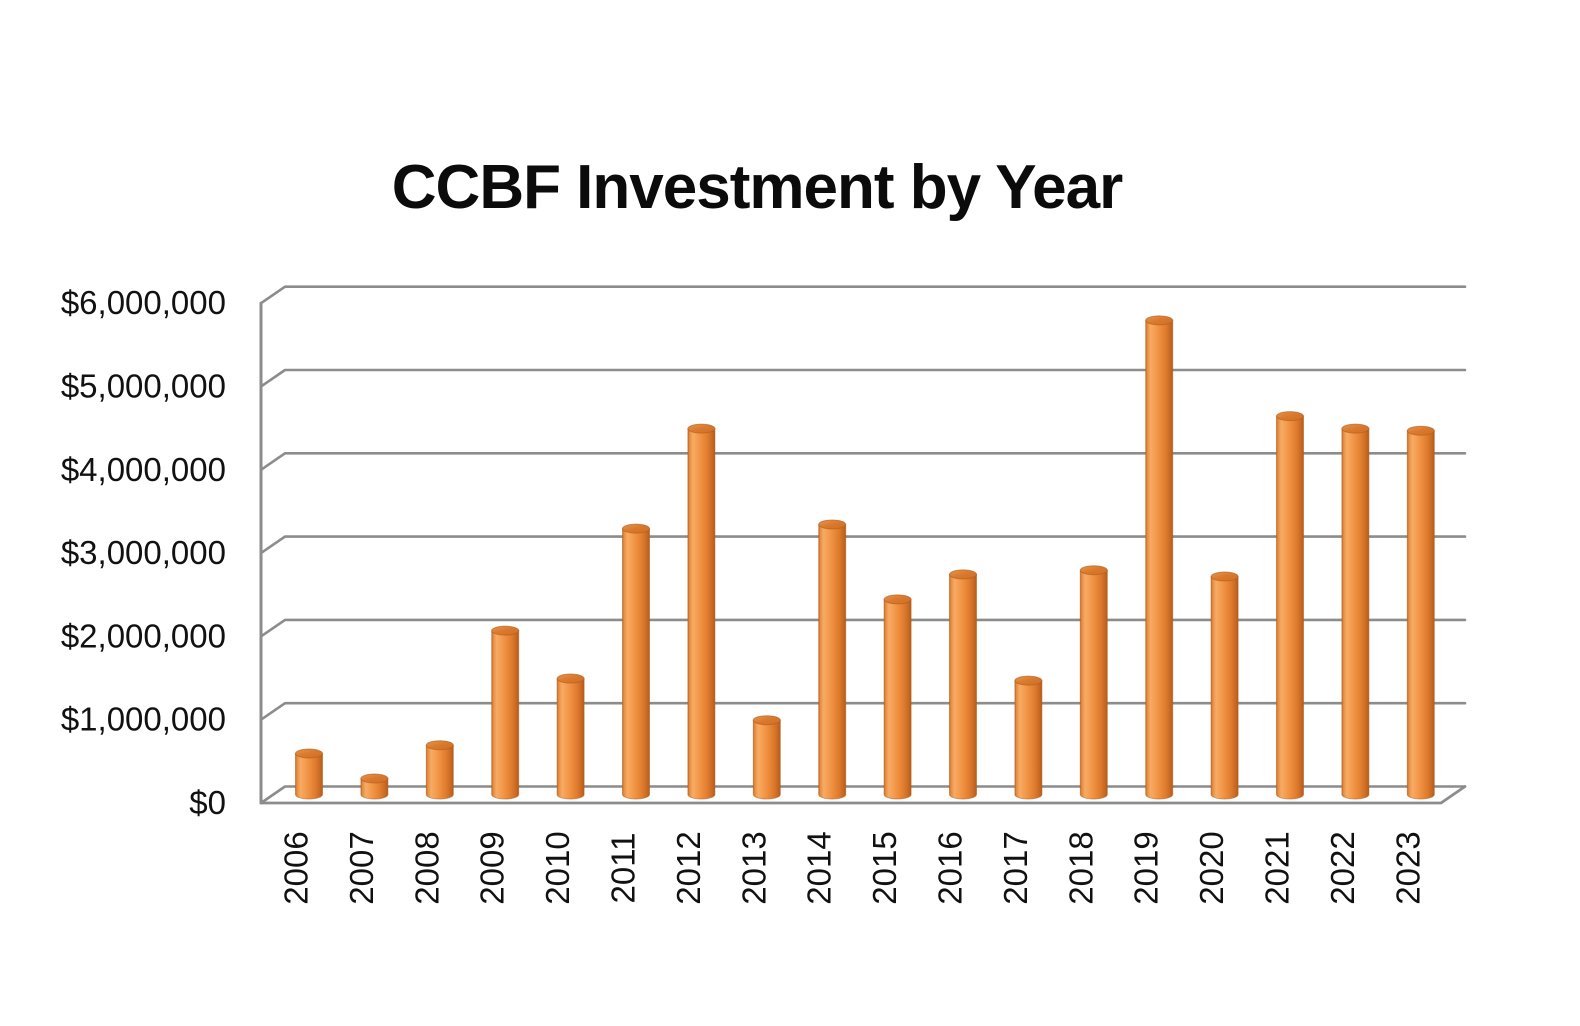 This screenshot has width=1580, height=1026. I want to click on bar-2013, so click(766, 757).